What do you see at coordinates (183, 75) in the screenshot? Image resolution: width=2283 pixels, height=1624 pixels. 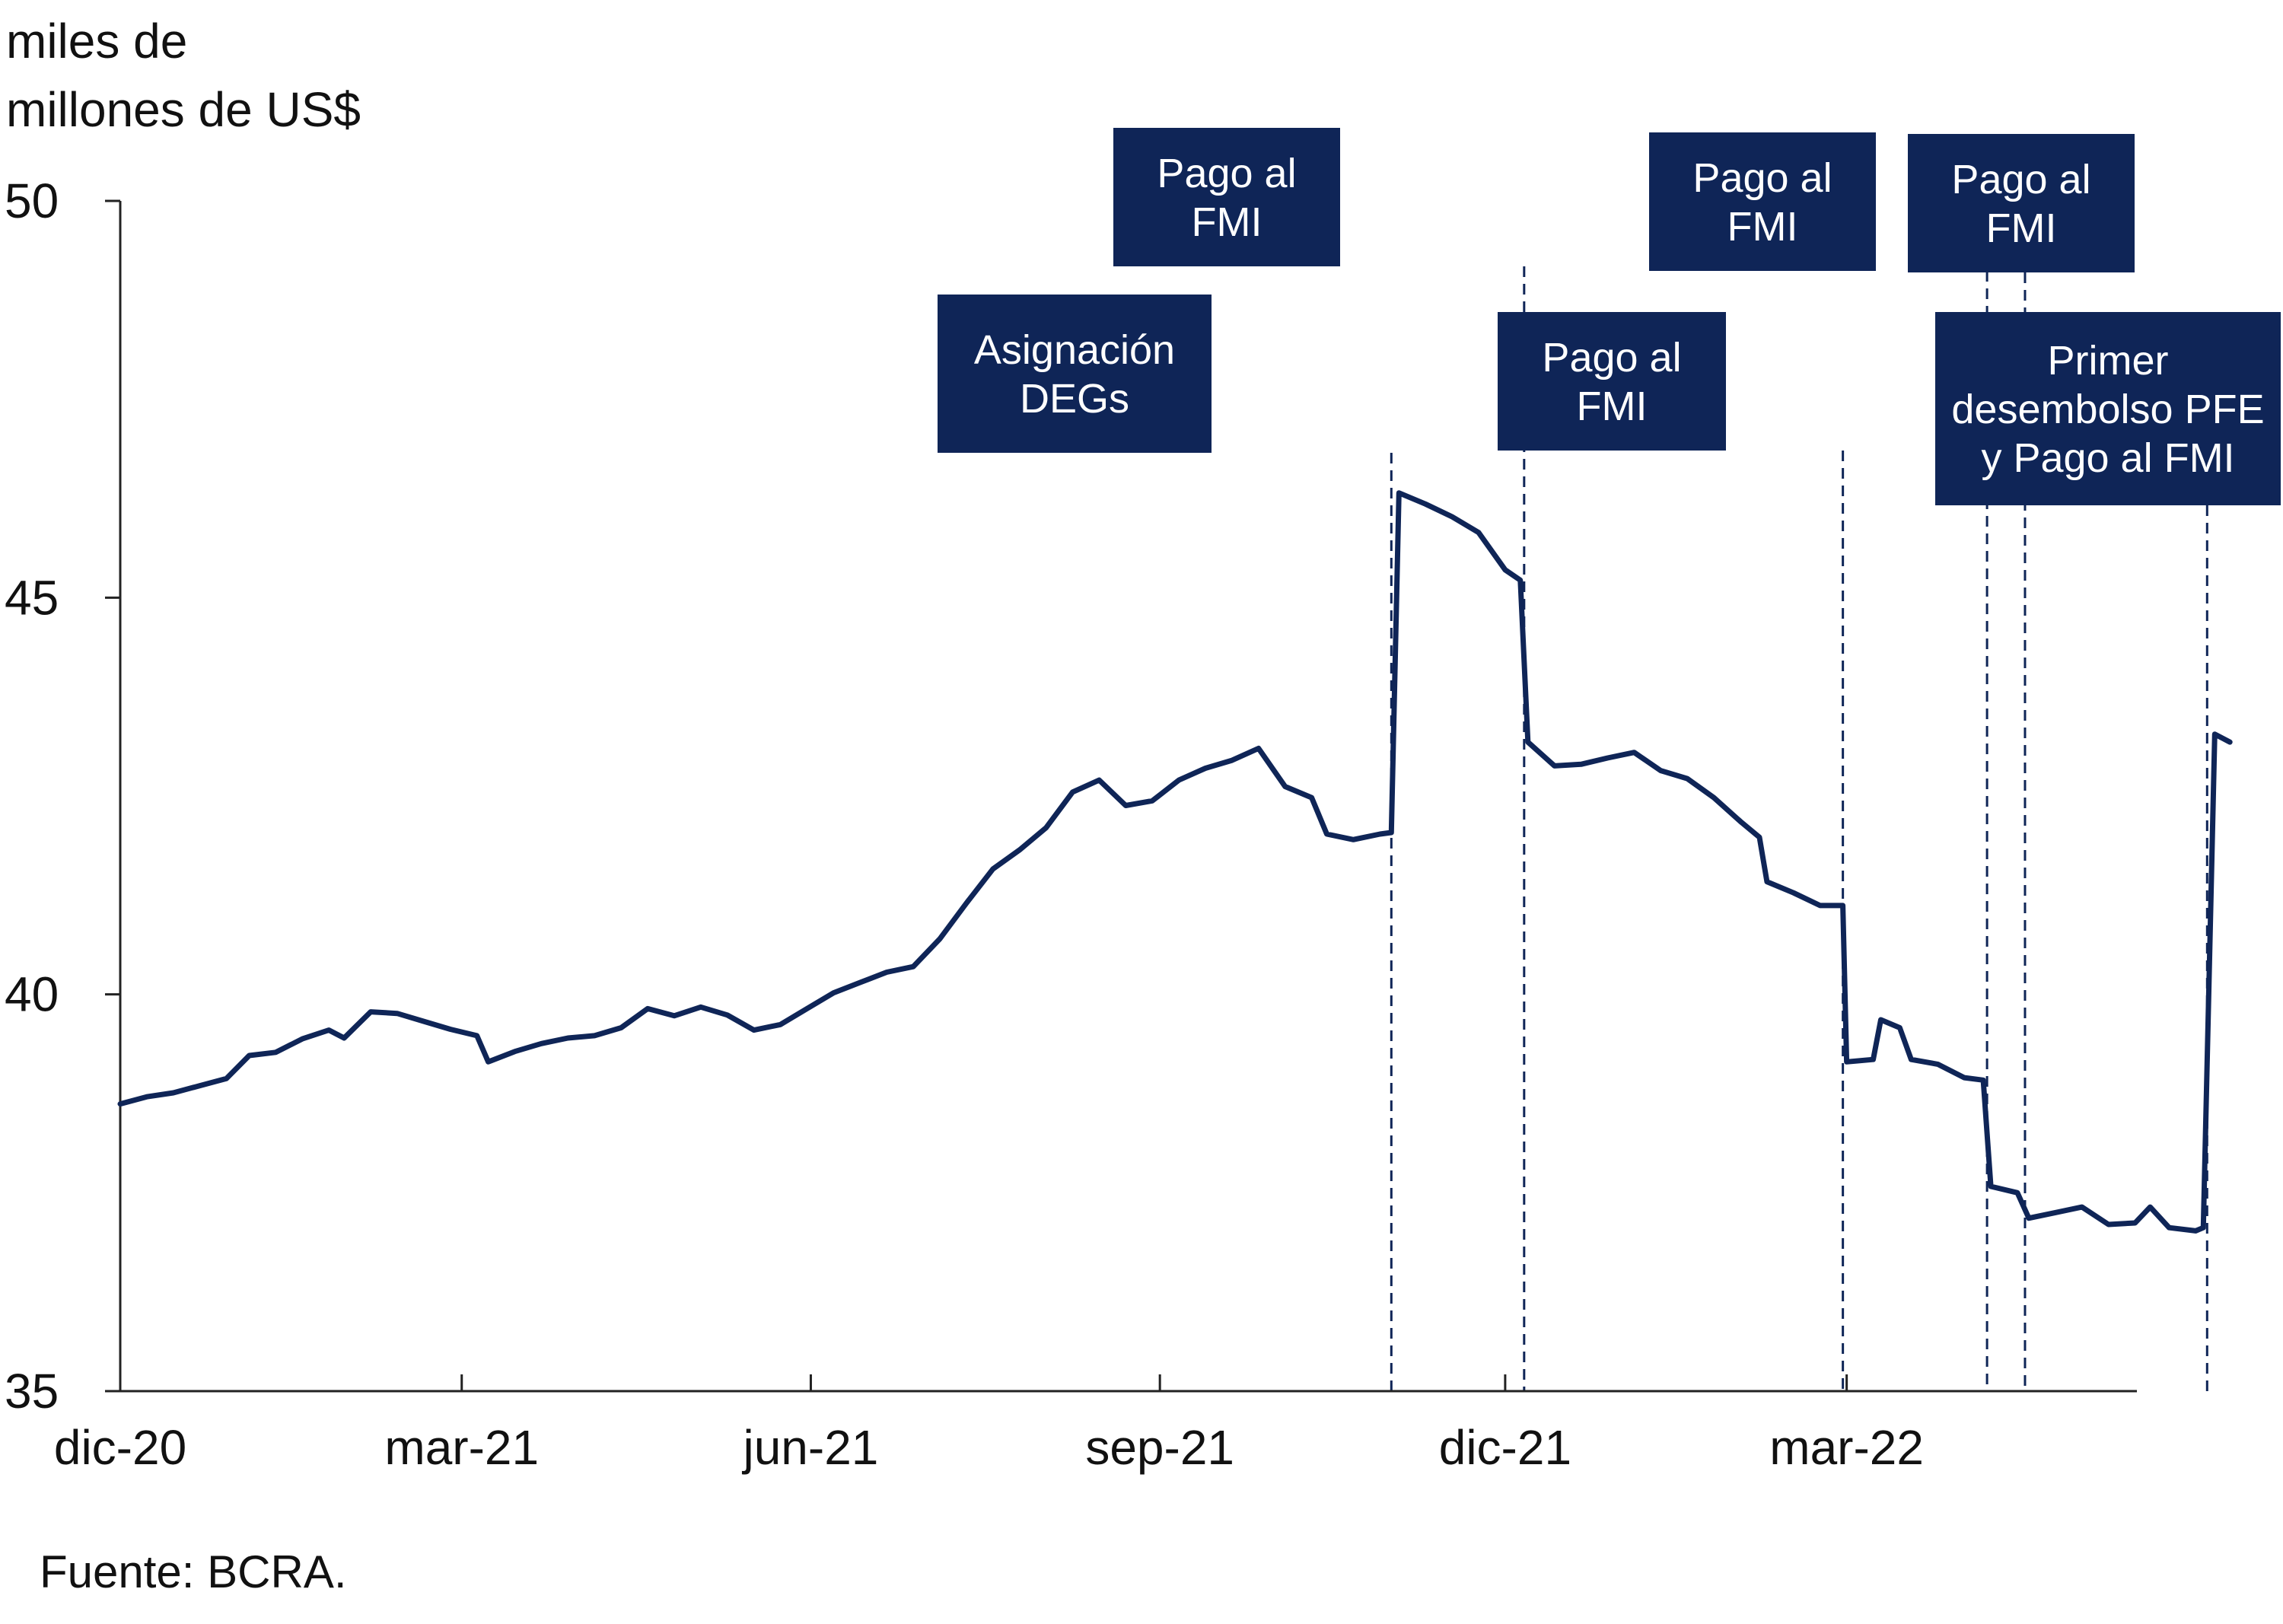 I see `y-axis-label: miles de millones de US$` at bounding box center [183, 75].